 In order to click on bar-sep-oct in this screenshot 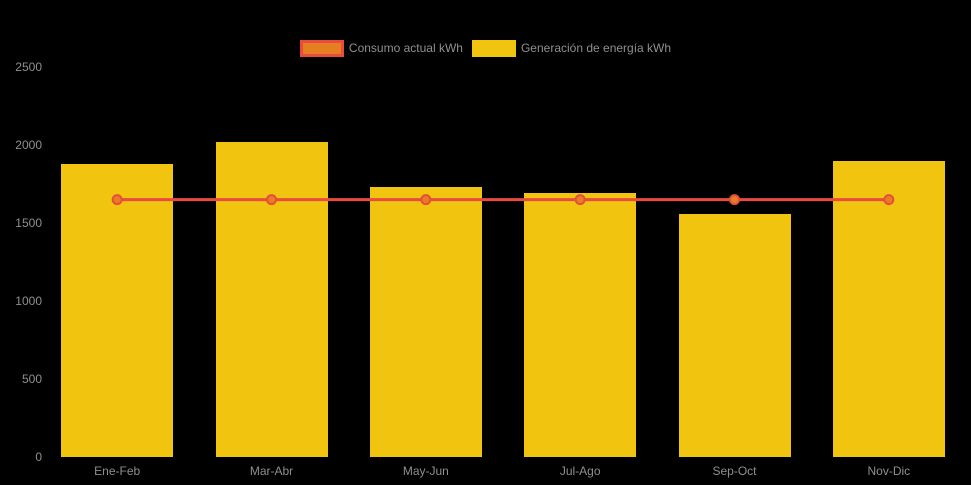, I will do `click(734, 335)`.